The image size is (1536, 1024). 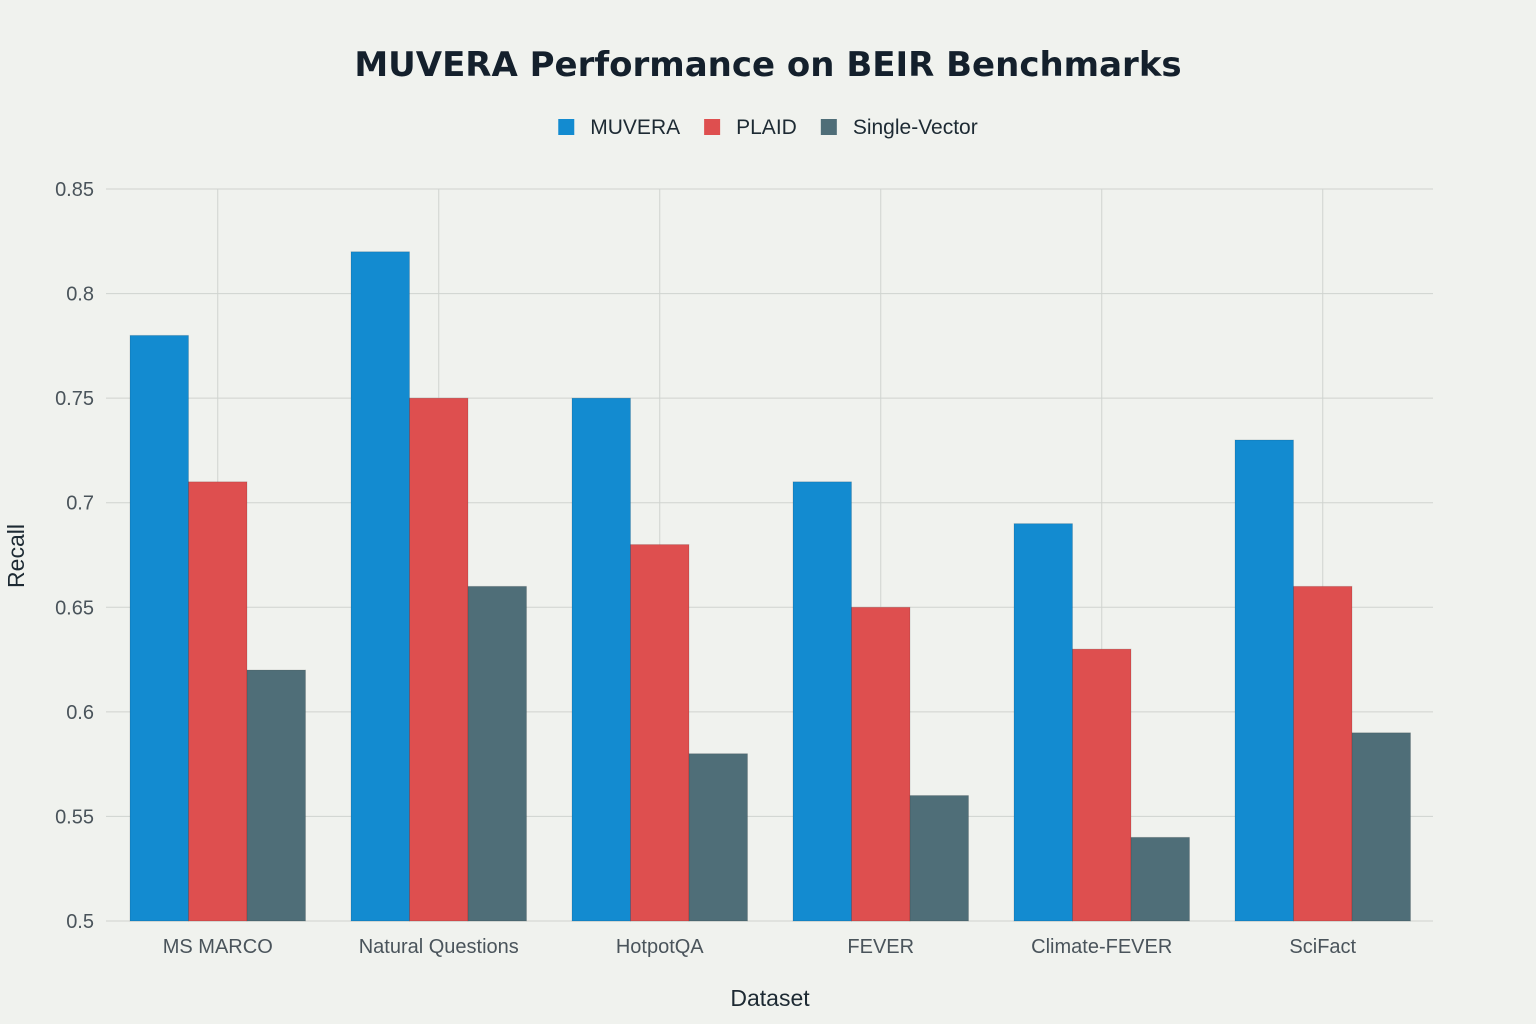 What do you see at coordinates (218, 947) in the screenshot?
I see `x-tick-label: MS MARCO` at bounding box center [218, 947].